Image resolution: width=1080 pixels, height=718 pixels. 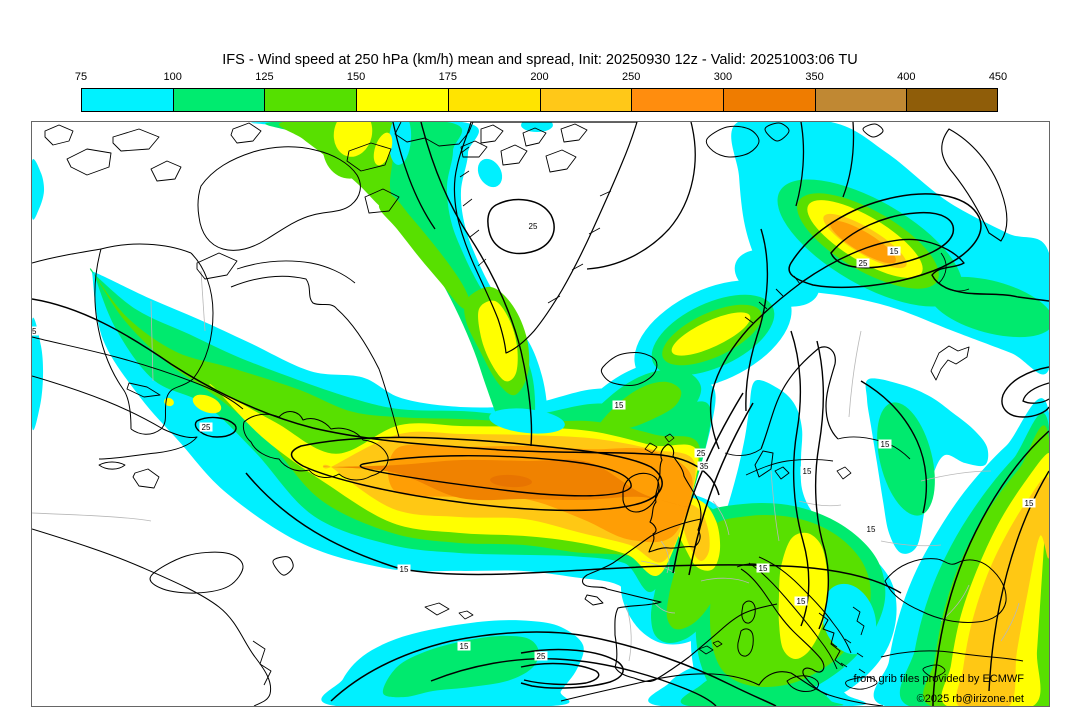 What do you see at coordinates (704, 466) in the screenshot?
I see `svg-text: 35` at bounding box center [704, 466].